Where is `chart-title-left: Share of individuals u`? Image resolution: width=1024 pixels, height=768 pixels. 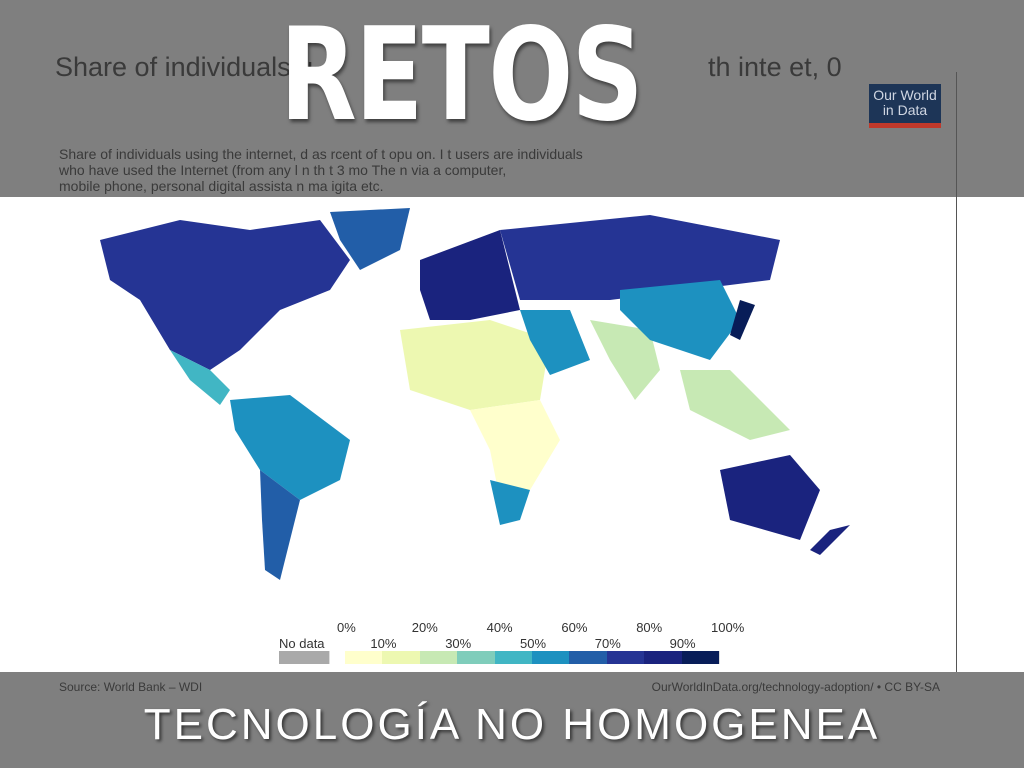
chart-title-left: Share of individuals u is located at coordinates (186, 67).